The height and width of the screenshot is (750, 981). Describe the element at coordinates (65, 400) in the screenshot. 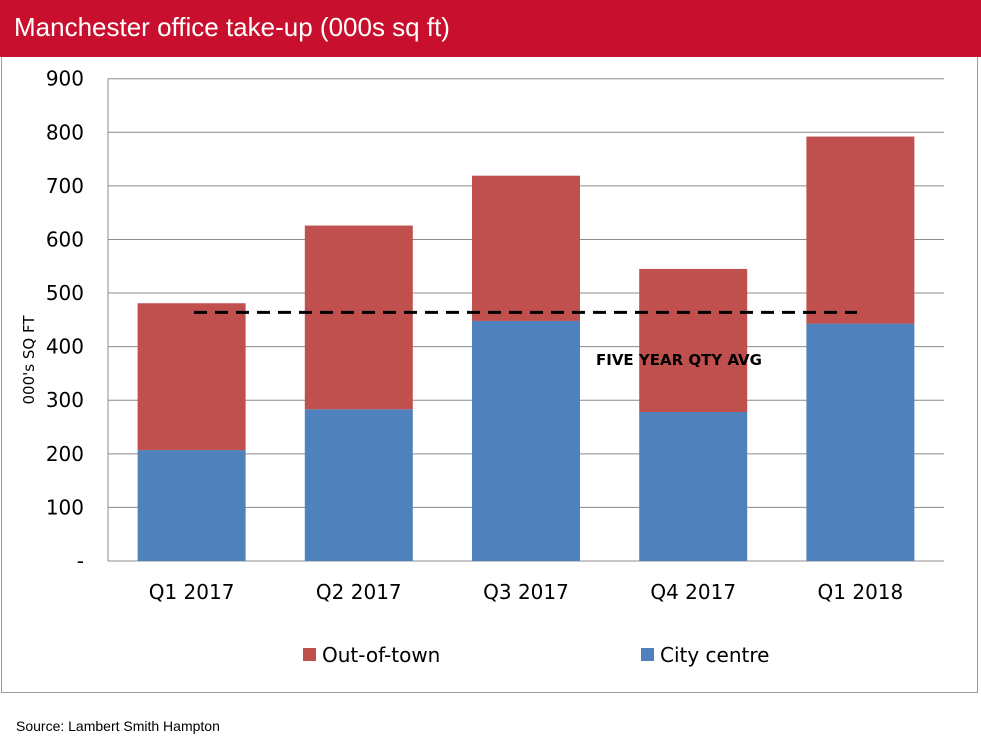

I see `y-tick-label: 300` at that location.